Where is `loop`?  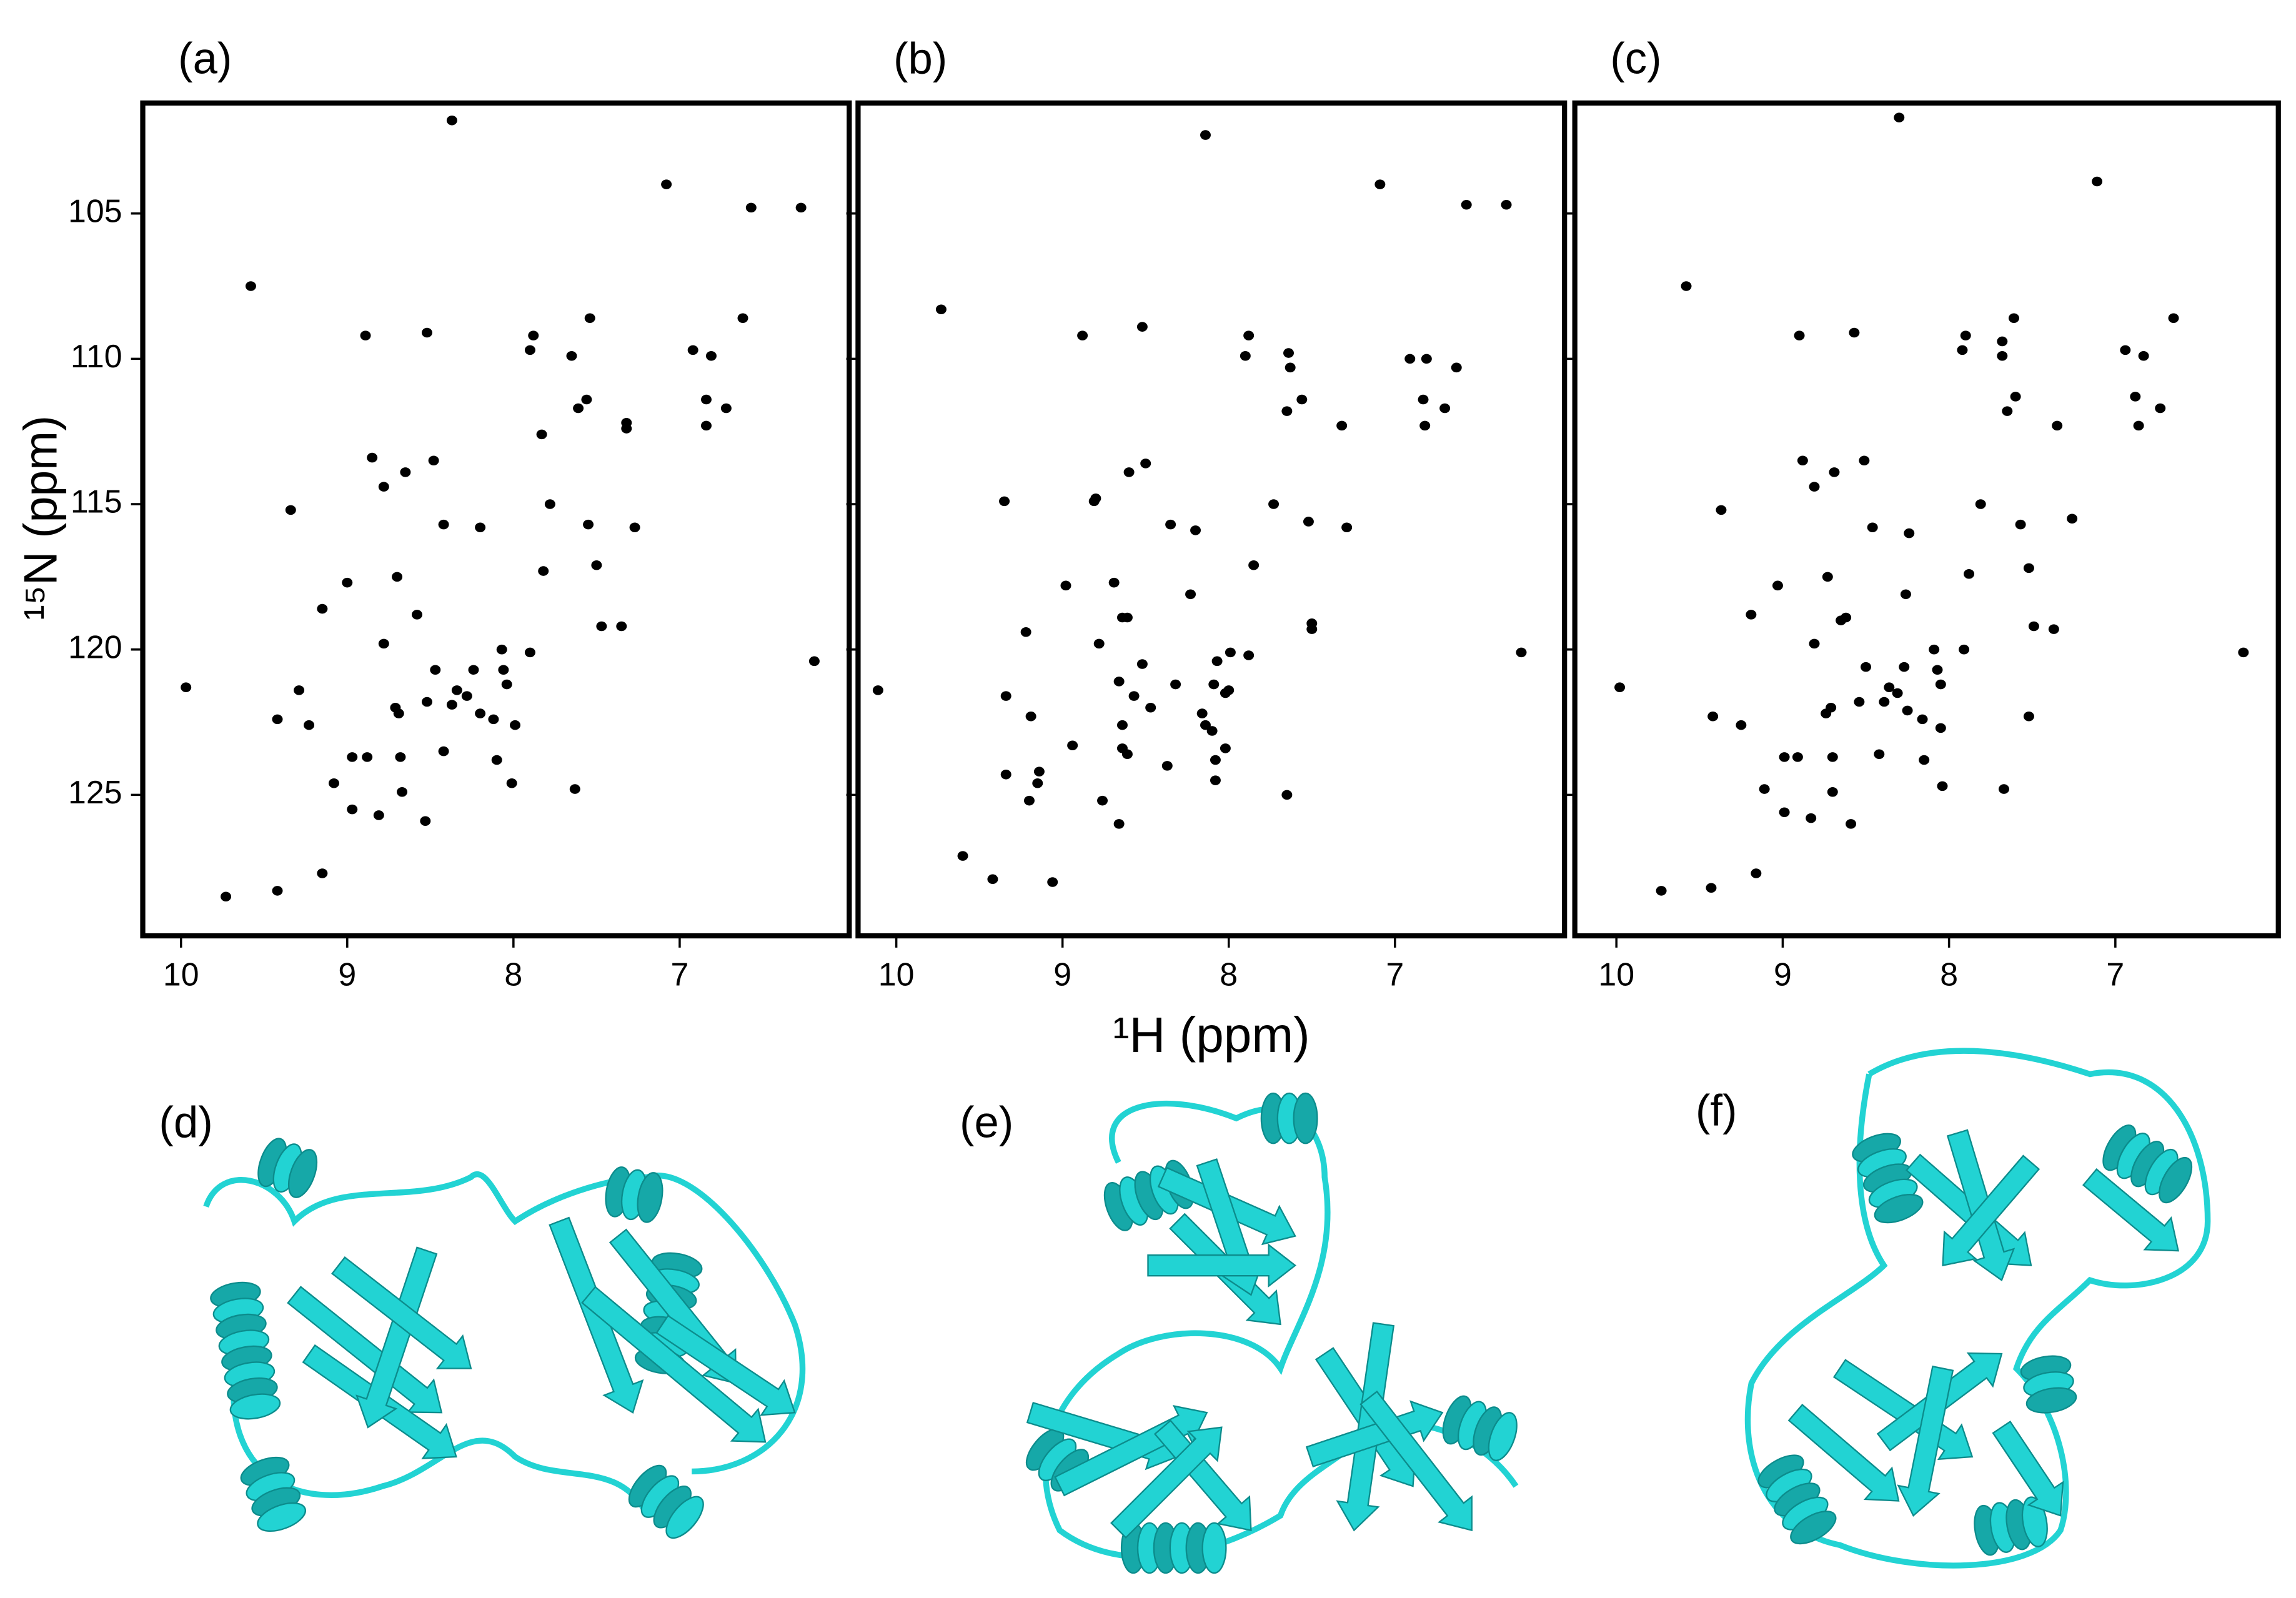
loop is located at coordinates (504, 1323).